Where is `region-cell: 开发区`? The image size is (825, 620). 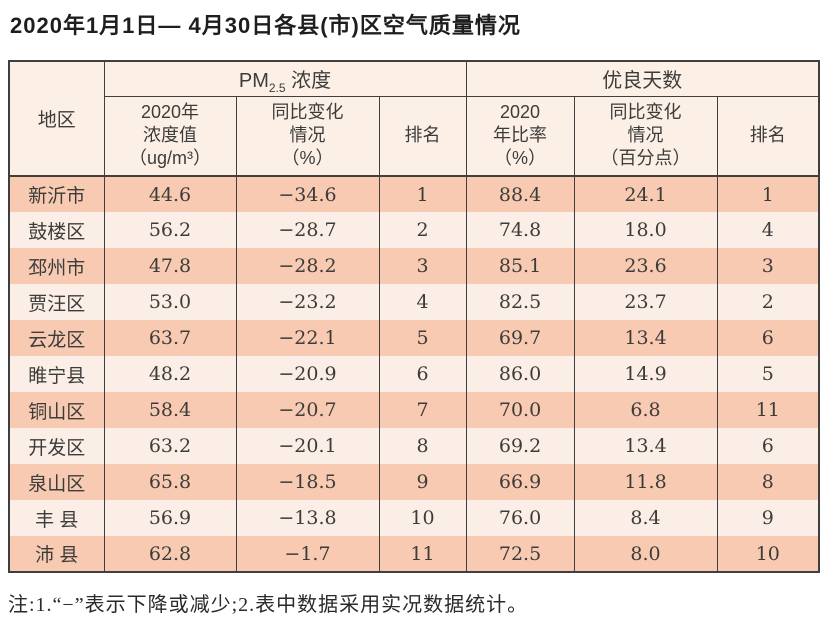 region-cell: 开发区 is located at coordinates (56, 446).